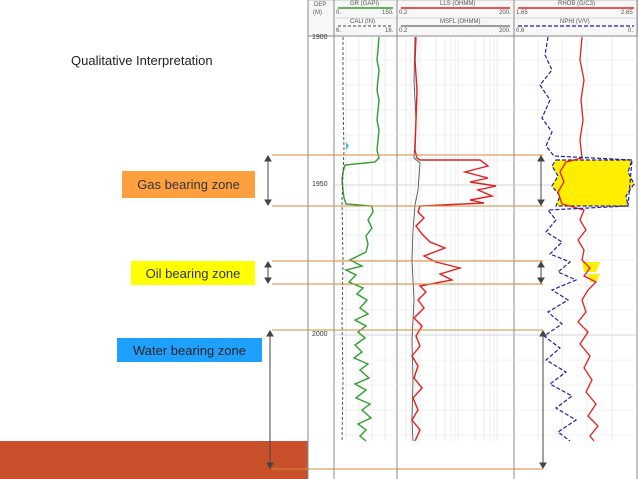 This screenshot has height=479, width=638. I want to click on nphi-header-min: 0.6, so click(520, 31).